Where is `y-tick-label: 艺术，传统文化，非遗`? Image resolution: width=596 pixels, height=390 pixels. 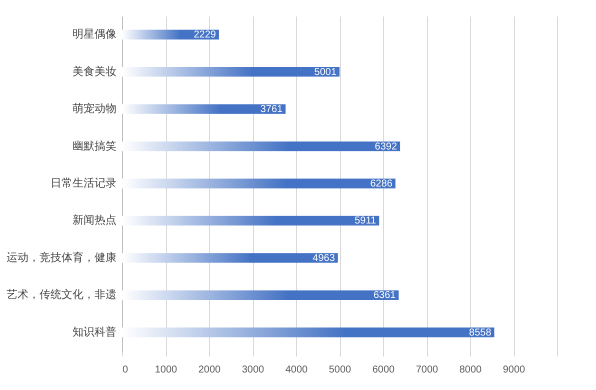
y-tick-label: 艺术，传统文化，非遗 is located at coordinates (61, 295).